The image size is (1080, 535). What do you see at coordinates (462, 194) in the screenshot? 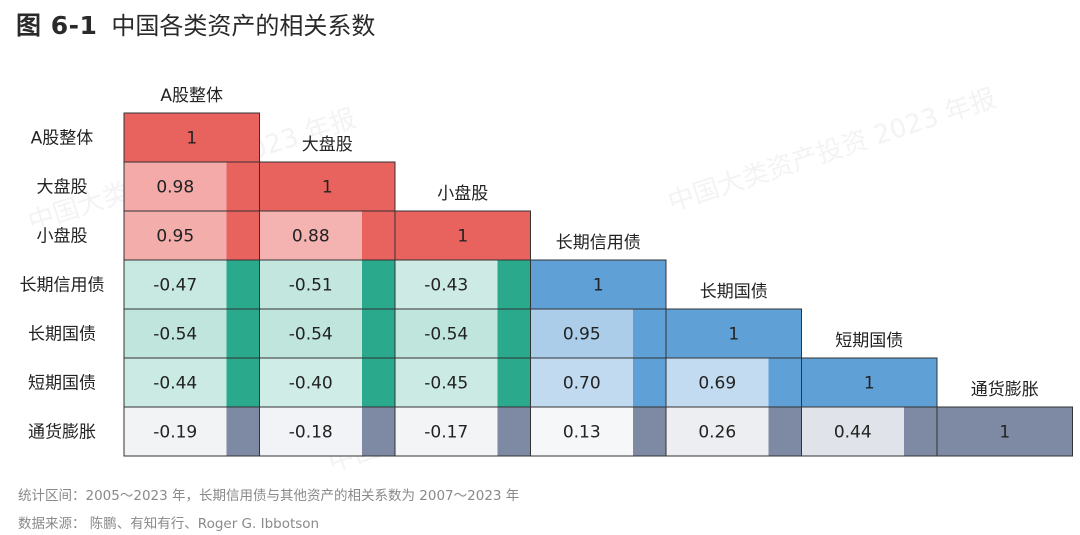
I see `column-label: 小盘股` at bounding box center [462, 194].